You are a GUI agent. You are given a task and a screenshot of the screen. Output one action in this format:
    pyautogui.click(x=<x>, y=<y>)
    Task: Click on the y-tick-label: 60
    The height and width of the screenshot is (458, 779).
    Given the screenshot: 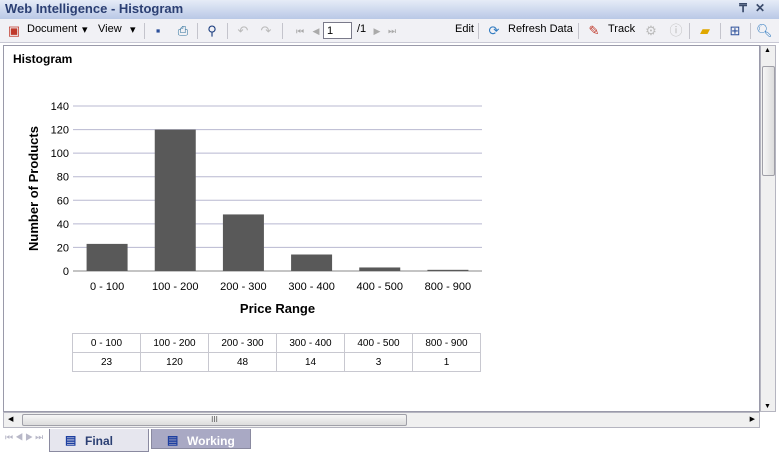 What is the action you would take?
    pyautogui.click(x=63, y=201)
    